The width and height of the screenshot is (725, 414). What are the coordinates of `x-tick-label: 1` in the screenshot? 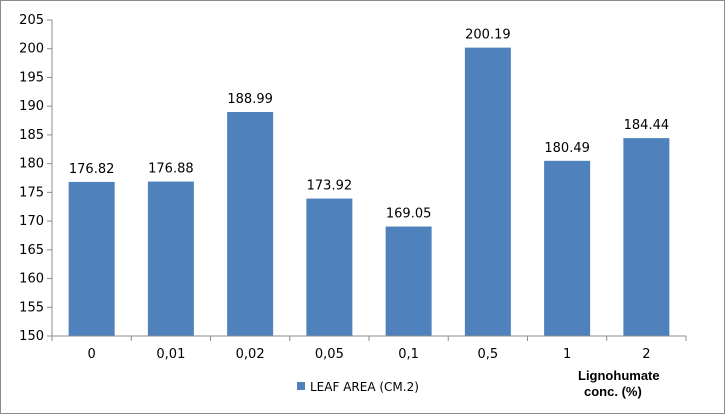 It's located at (567, 354).